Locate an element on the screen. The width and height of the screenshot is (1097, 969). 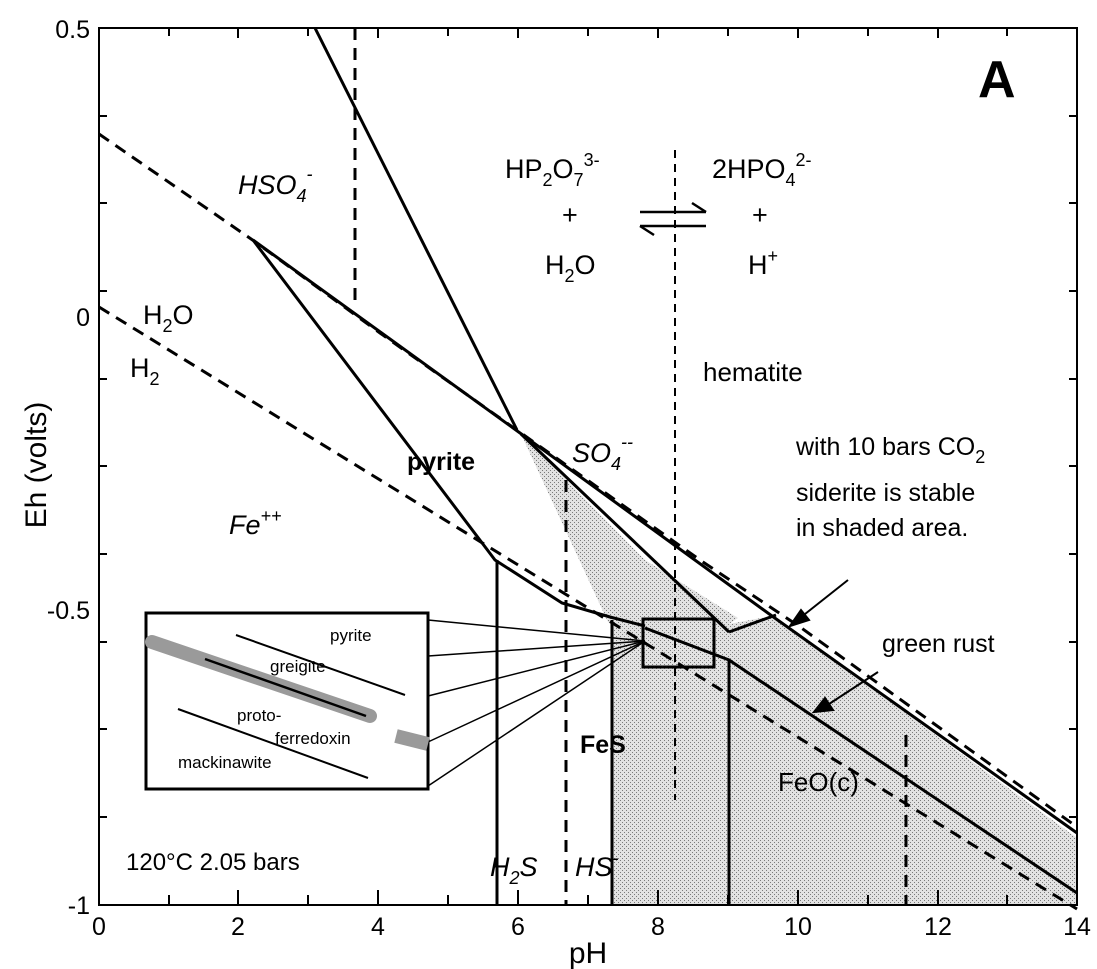
so4-label: SO4-- is located at coordinates (602, 453).